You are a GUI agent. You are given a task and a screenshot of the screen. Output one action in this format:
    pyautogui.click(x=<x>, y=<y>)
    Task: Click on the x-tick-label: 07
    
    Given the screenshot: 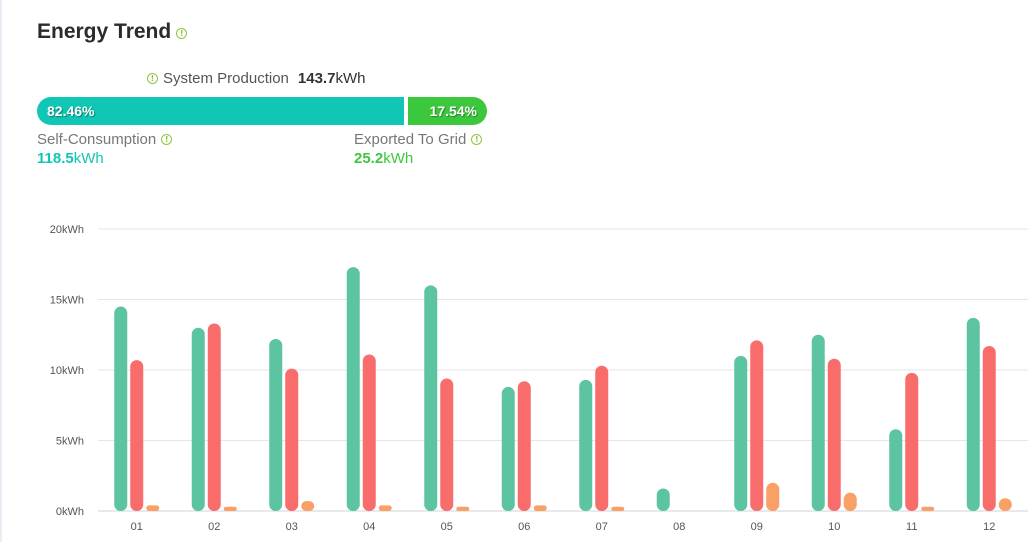 What is the action you would take?
    pyautogui.click(x=602, y=527)
    